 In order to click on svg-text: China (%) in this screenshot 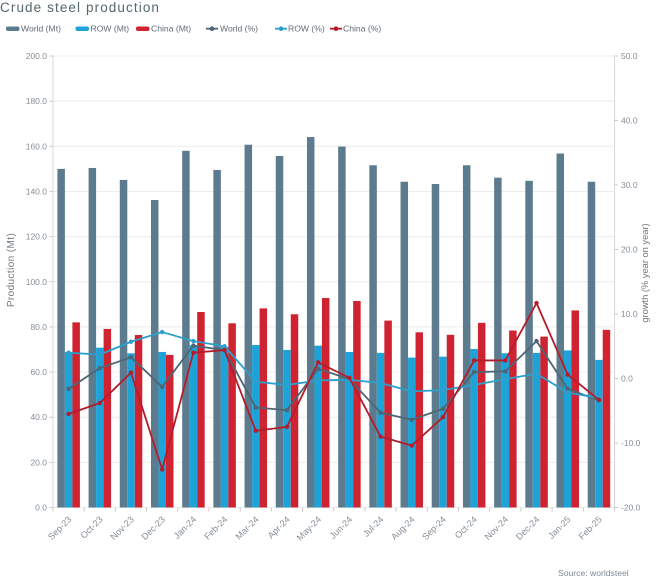, I will do `click(362, 29)`.